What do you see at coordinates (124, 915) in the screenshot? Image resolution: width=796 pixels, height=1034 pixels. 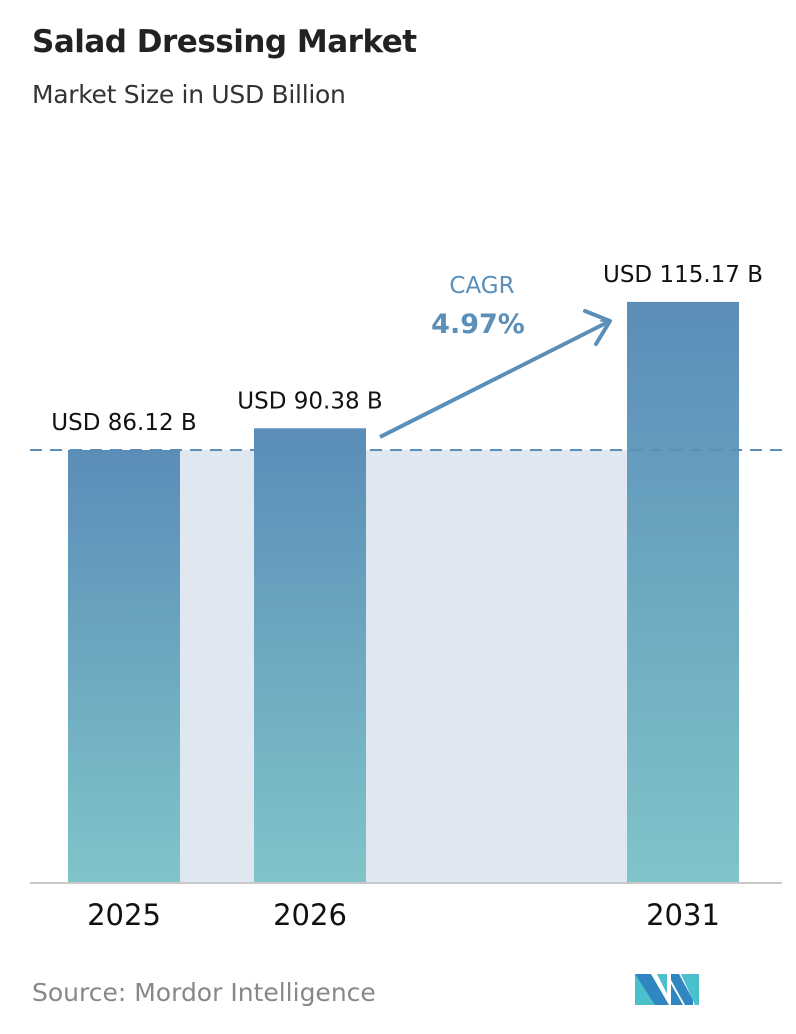 I see `x-tick-2025: 2025` at bounding box center [124, 915].